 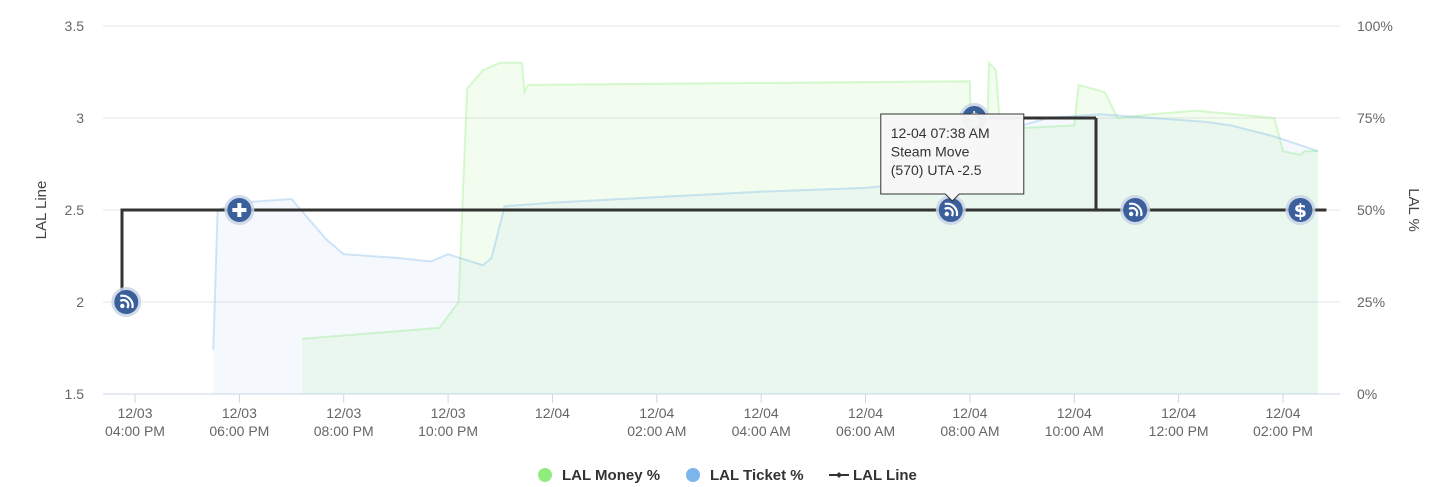 I want to click on y-right-tick-label: 75%, so click(x=1371, y=118).